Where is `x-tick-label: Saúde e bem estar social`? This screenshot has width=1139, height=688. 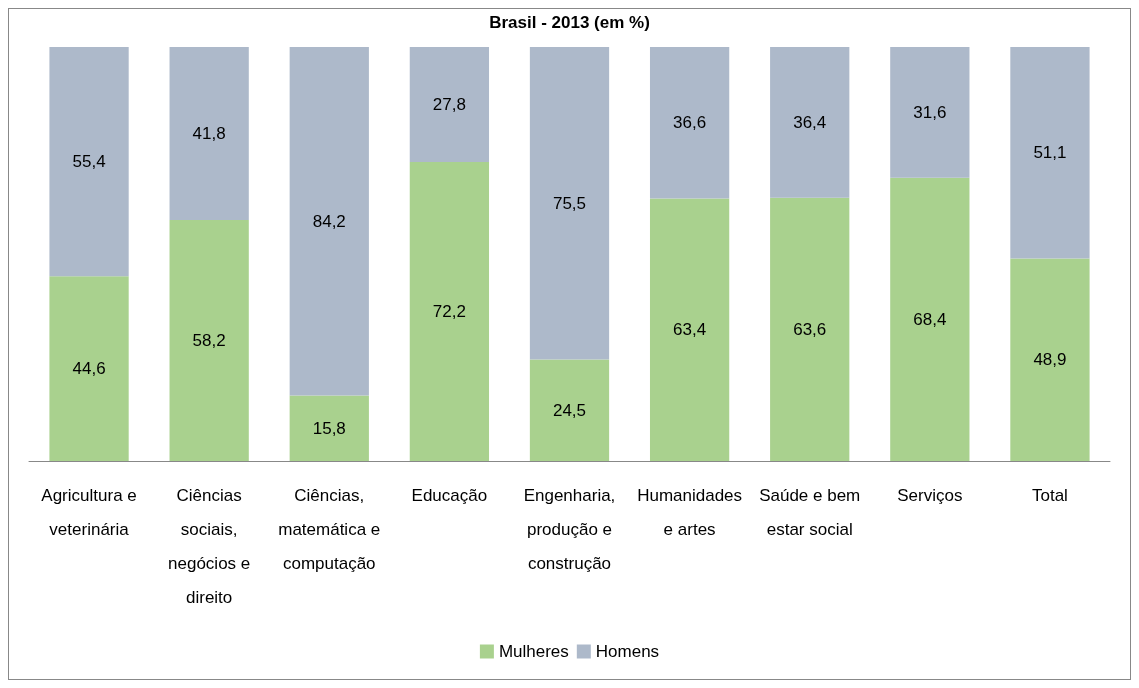
x-tick-label: Saúde e bem estar social is located at coordinates (810, 513).